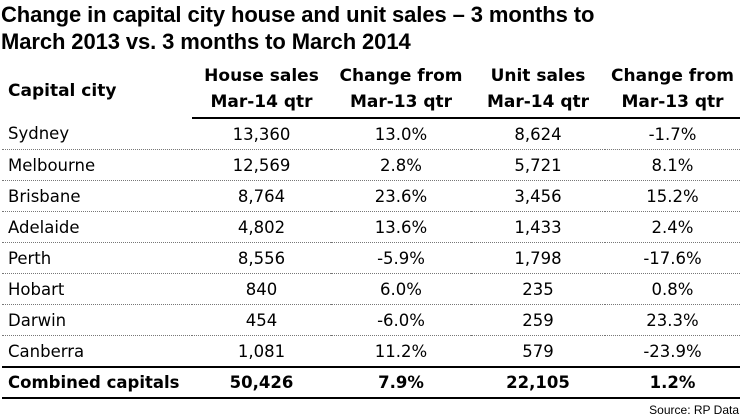 This screenshot has height=420, width=743. What do you see at coordinates (97, 320) in the screenshot?
I see `cell-city: Darwin` at bounding box center [97, 320].